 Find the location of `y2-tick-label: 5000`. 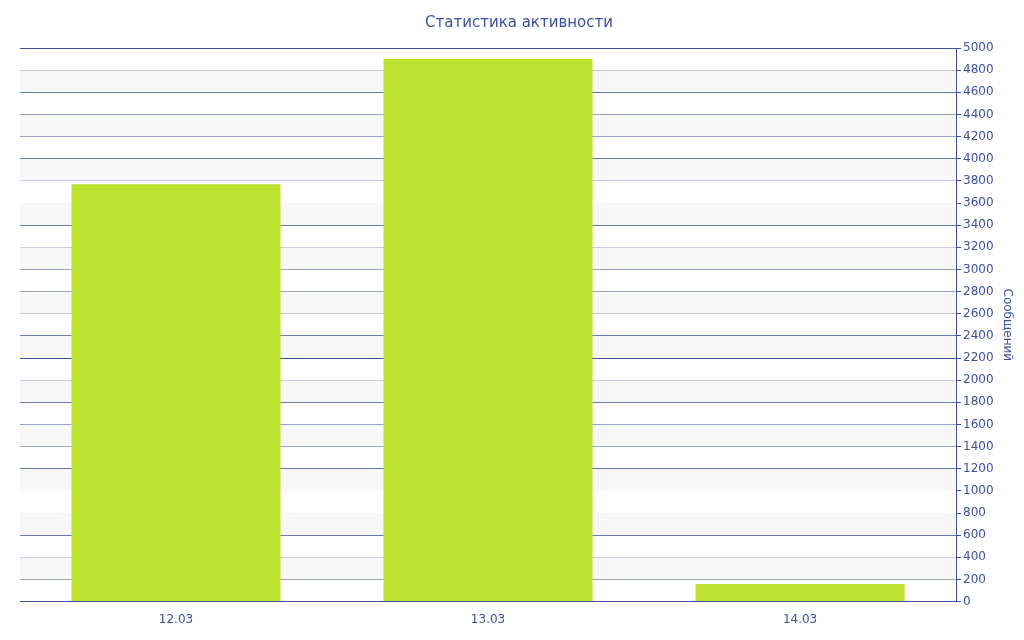

y2-tick-label: 5000 is located at coordinates (978, 47).